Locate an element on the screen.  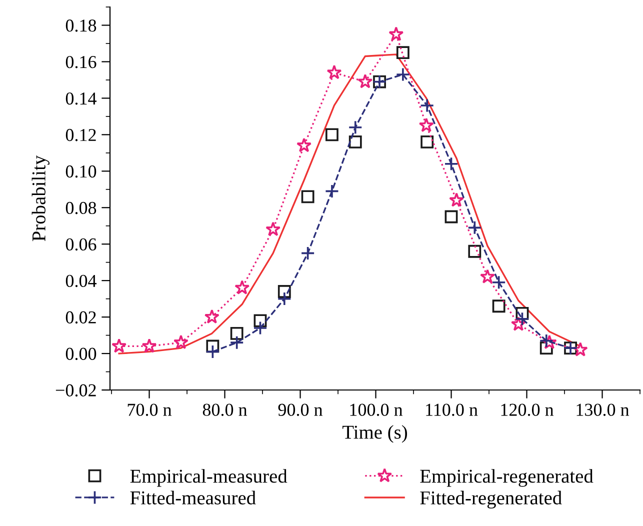
legend-label: Fitted-regenerated is located at coordinates (491, 499).